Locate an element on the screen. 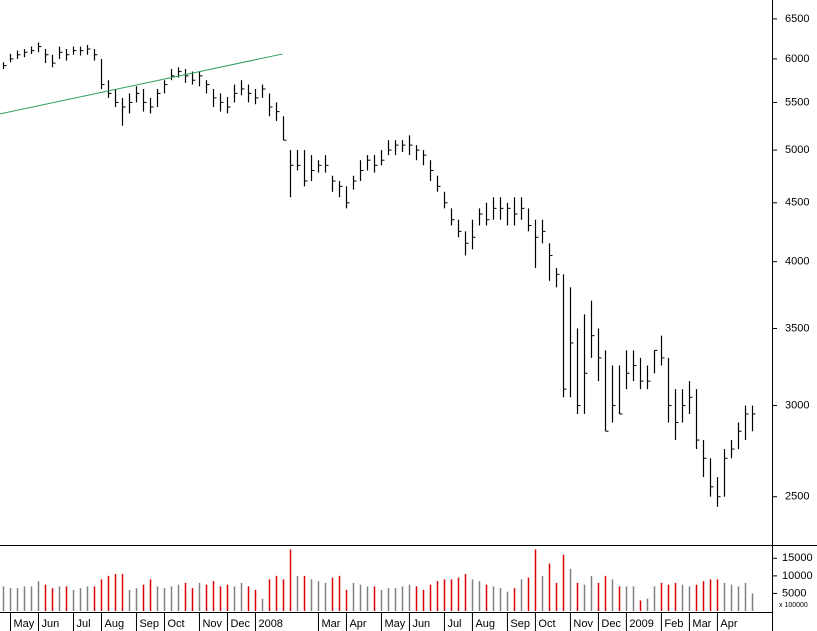  y-tick-label: 3000 is located at coordinates (797, 405).